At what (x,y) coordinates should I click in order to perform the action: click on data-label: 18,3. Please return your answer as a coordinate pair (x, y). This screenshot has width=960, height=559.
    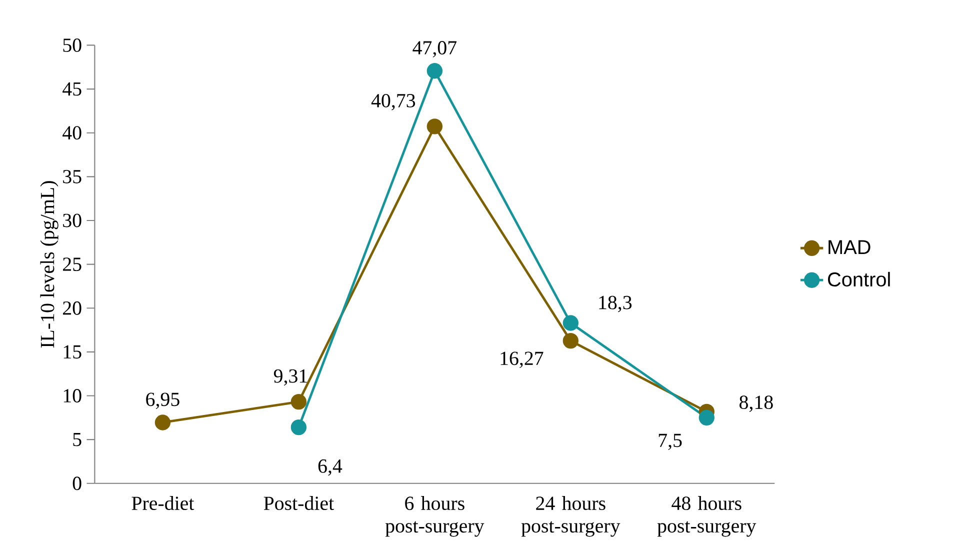
    Looking at the image, I should click on (615, 304).